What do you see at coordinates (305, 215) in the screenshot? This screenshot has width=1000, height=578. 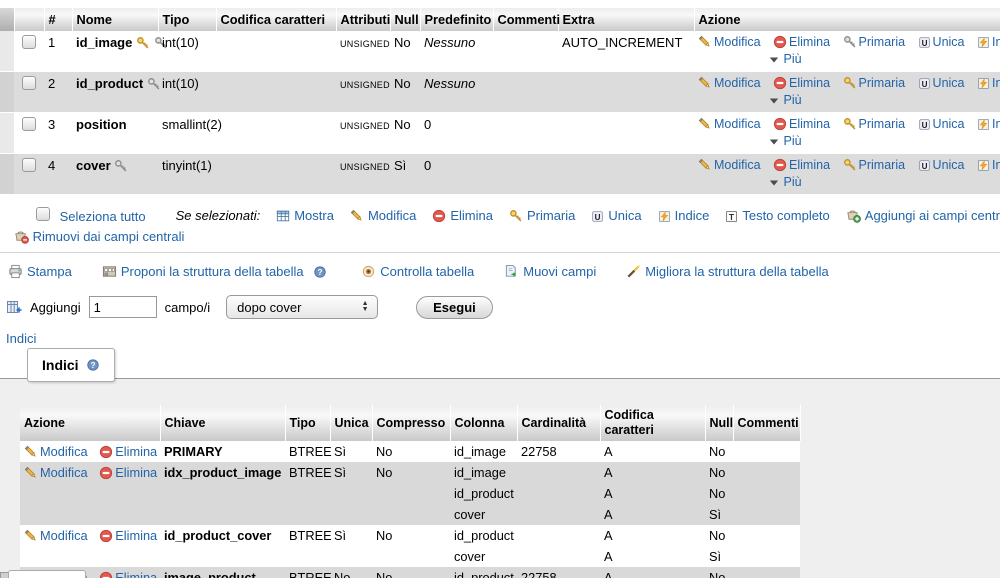 I see `browse-selected-link: Mostra` at bounding box center [305, 215].